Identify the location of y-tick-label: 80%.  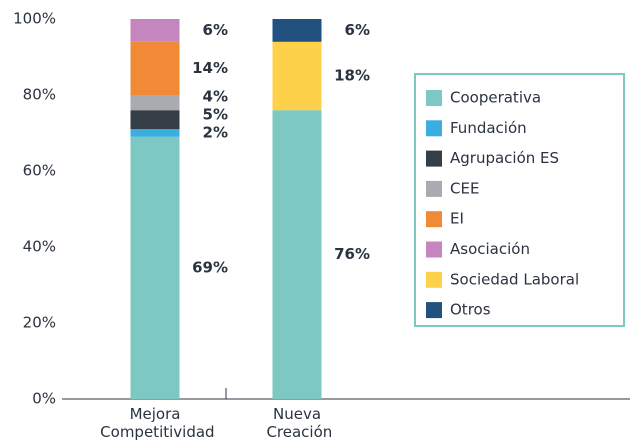
(39, 95).